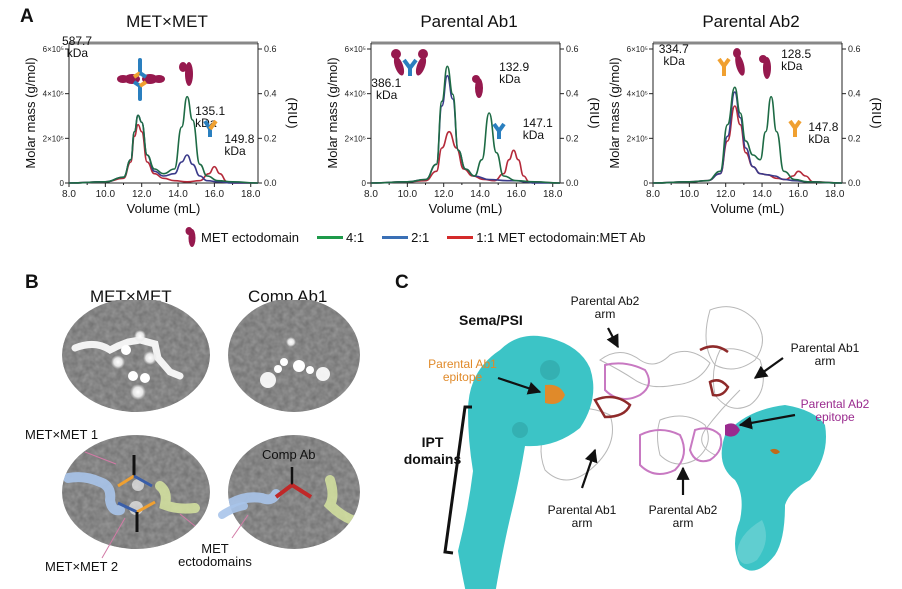 Image resolution: width=902 pixels, height=589 pixels. Describe the element at coordinates (330, 237) in the screenshot. I see `legend-swatch-green` at that location.